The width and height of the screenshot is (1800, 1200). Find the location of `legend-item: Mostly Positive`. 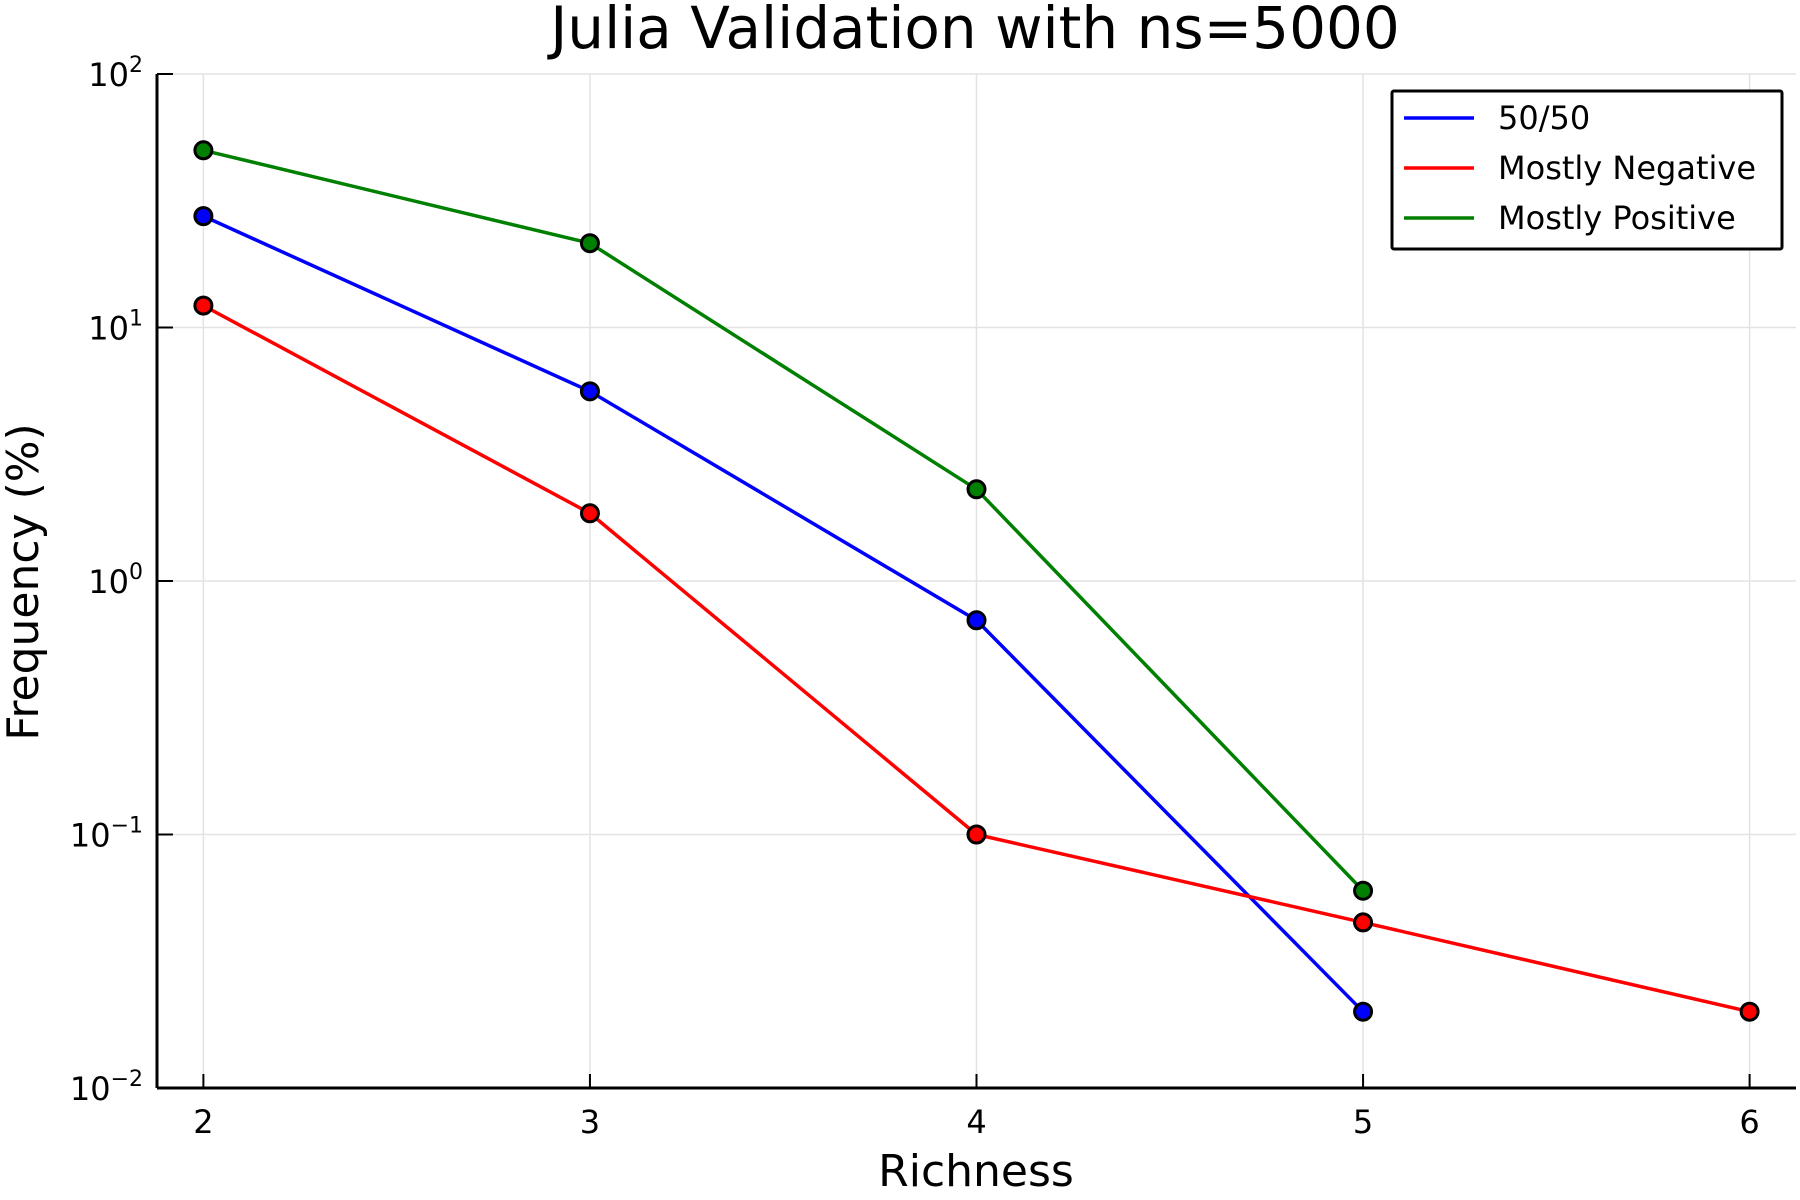

legend-item: Mostly Positive is located at coordinates (1570, 218).